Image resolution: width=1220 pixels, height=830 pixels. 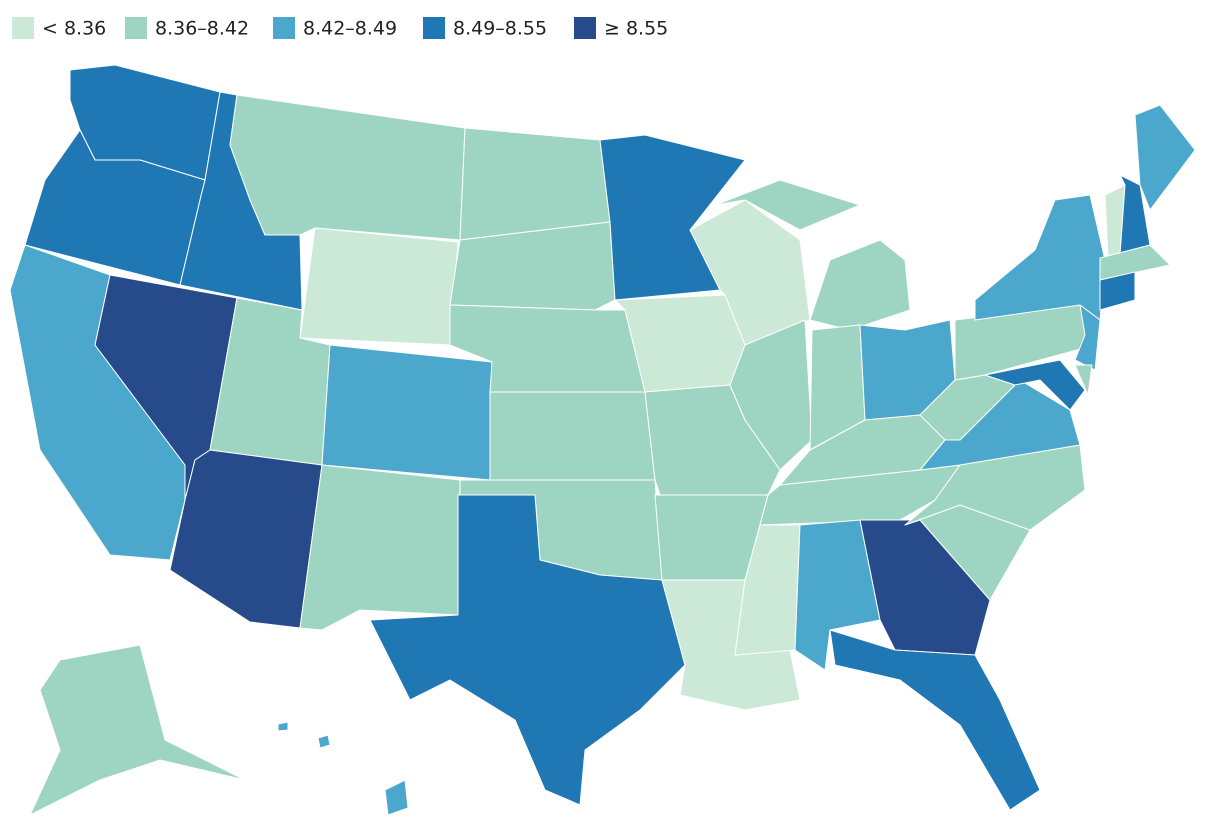 I want to click on legend-label: ≥ 8.55, so click(x=636, y=29).